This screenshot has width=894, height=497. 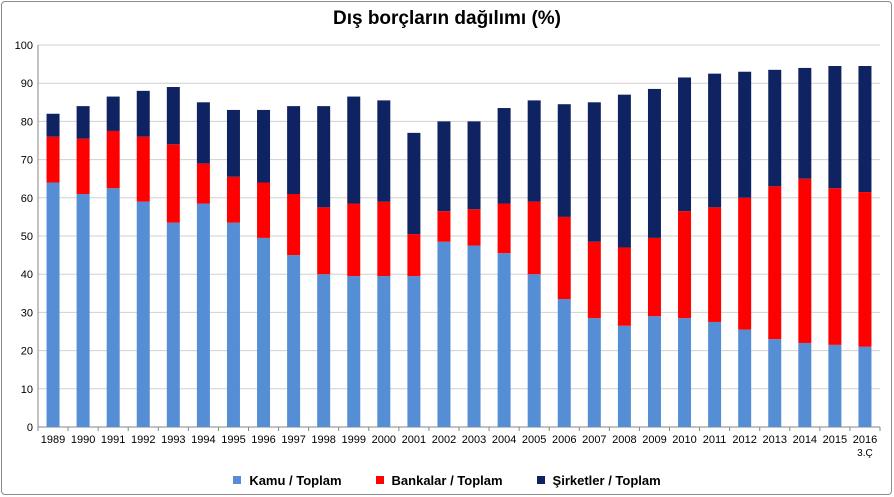 What do you see at coordinates (27, 275) in the screenshot?
I see `y-tick-label: 40` at bounding box center [27, 275].